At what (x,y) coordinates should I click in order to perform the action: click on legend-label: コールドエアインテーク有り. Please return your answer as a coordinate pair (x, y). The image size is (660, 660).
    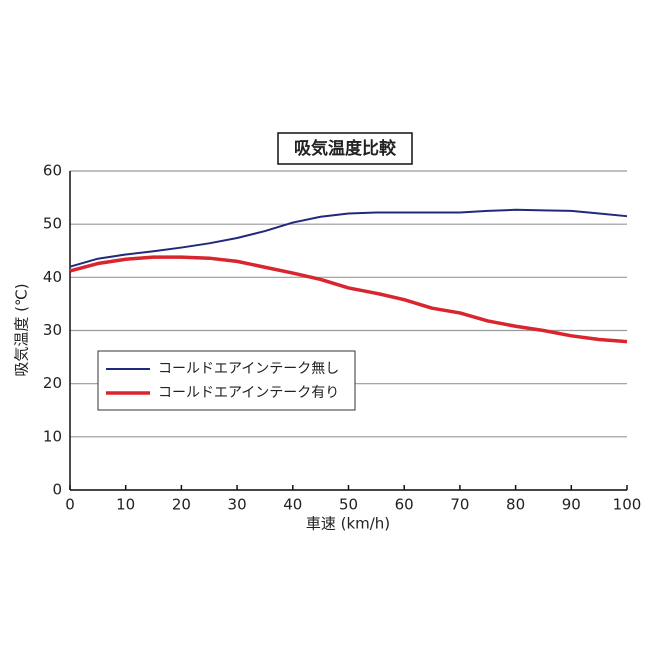
    Looking at the image, I should click on (248, 393).